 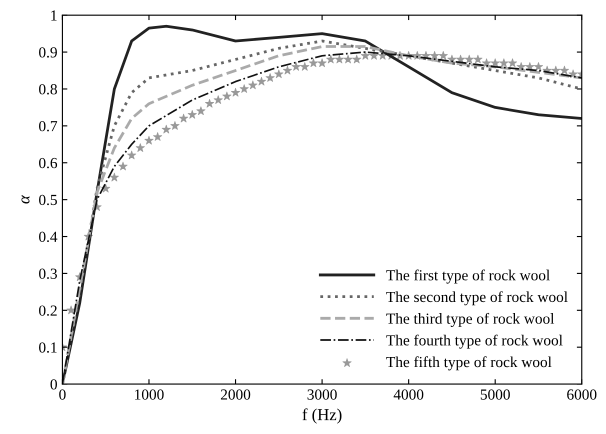 What do you see at coordinates (495, 394) in the screenshot?
I see `x-tick-label: 5000` at bounding box center [495, 394].